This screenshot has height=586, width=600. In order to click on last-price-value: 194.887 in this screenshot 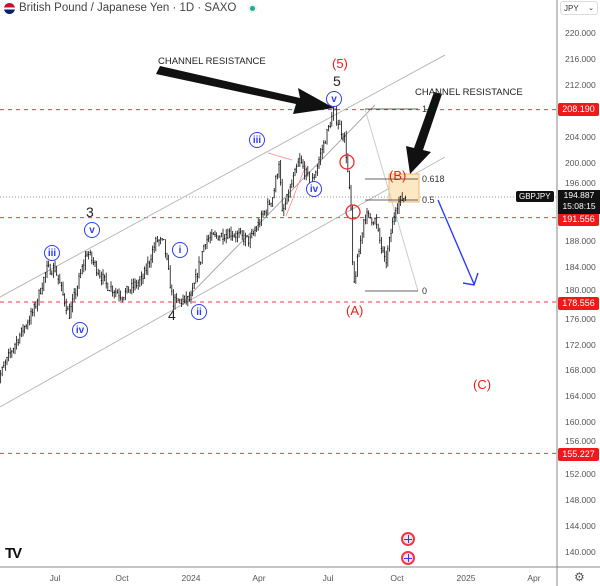, I will do `click(579, 195)`.